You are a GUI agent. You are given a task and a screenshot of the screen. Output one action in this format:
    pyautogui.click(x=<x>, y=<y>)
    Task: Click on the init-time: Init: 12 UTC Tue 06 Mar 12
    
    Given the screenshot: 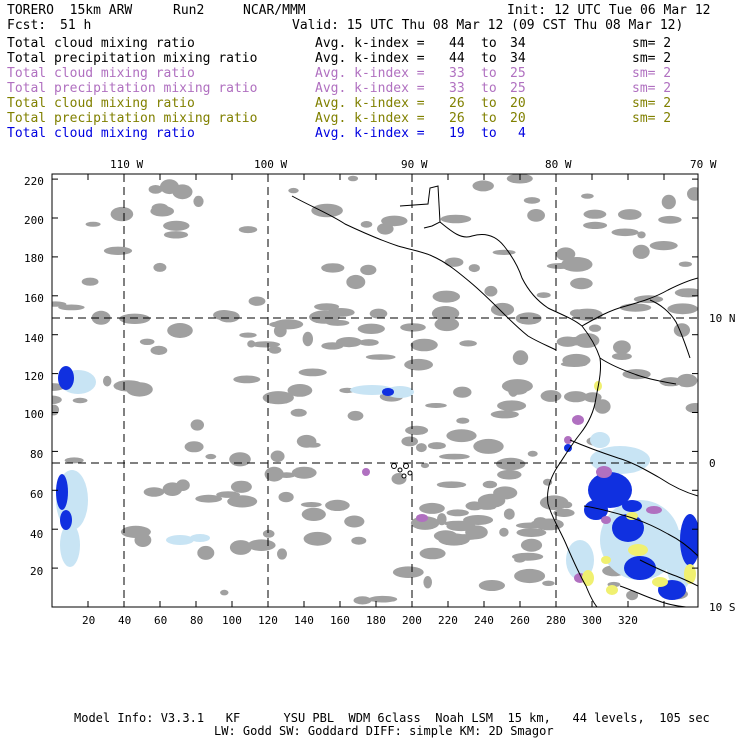 What is the action you would take?
    pyautogui.click(x=609, y=10)
    